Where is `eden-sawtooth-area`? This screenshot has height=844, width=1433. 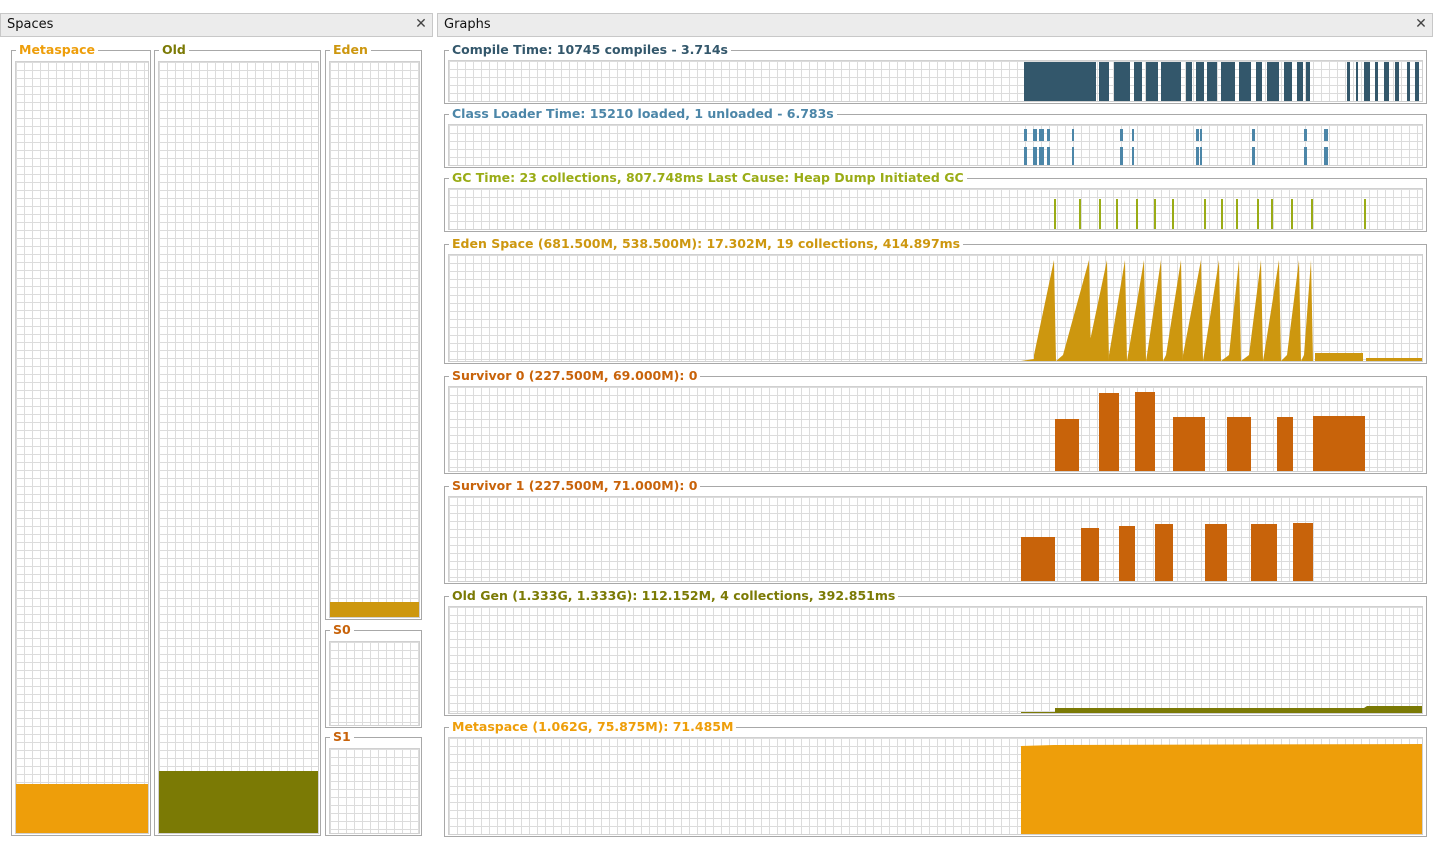 eden-sawtooth-area is located at coordinates (1167, 310).